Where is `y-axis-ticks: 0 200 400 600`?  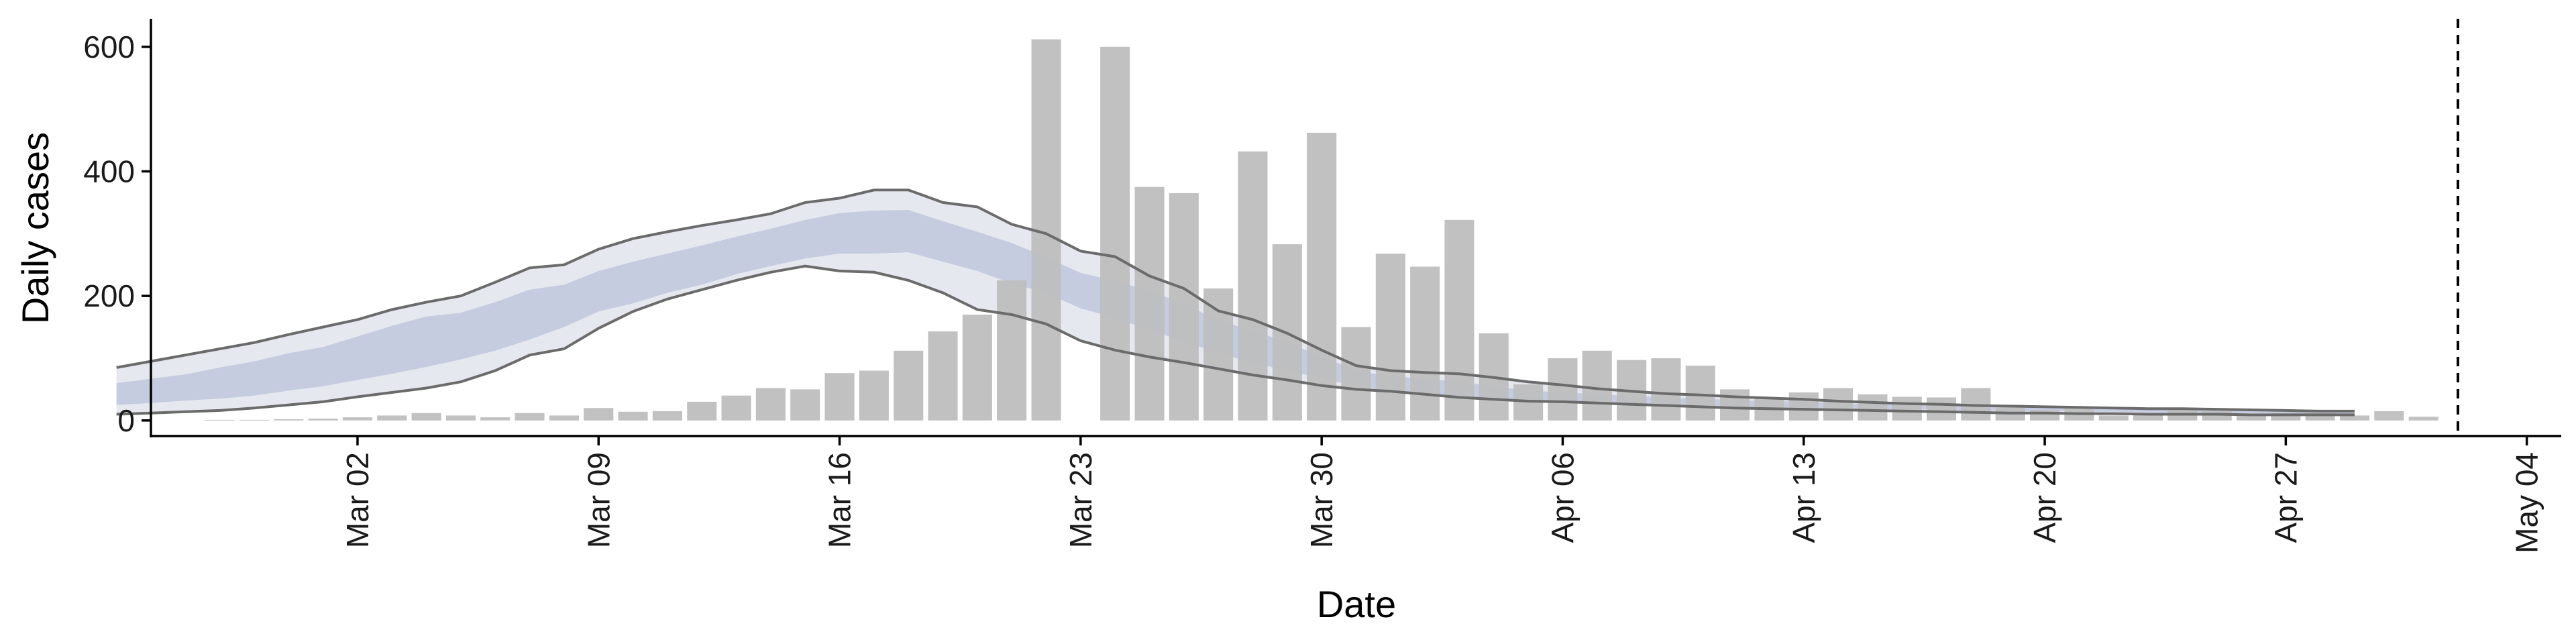 y-axis-ticks: 0 200 400 600 is located at coordinates (117, 234).